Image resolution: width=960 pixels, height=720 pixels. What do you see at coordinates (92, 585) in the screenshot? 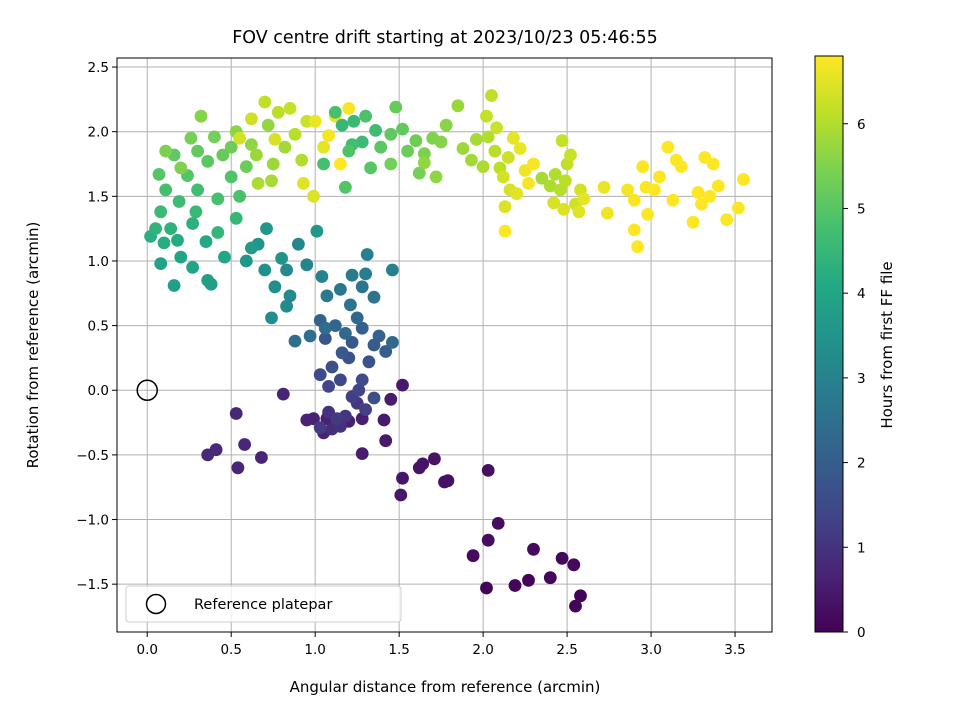
I see `y-tick-label: −1.5` at bounding box center [92, 585].